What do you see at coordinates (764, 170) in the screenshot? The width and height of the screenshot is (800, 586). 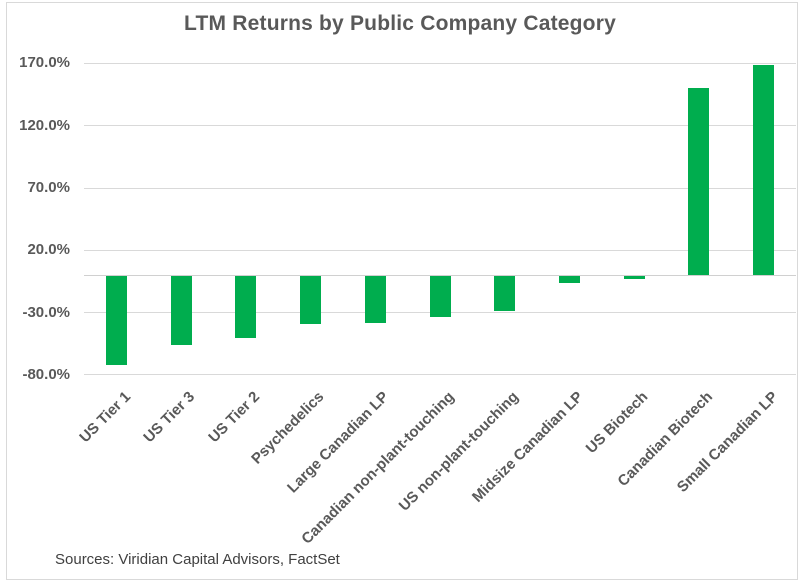 I see `bar-small-canadian-lp` at bounding box center [764, 170].